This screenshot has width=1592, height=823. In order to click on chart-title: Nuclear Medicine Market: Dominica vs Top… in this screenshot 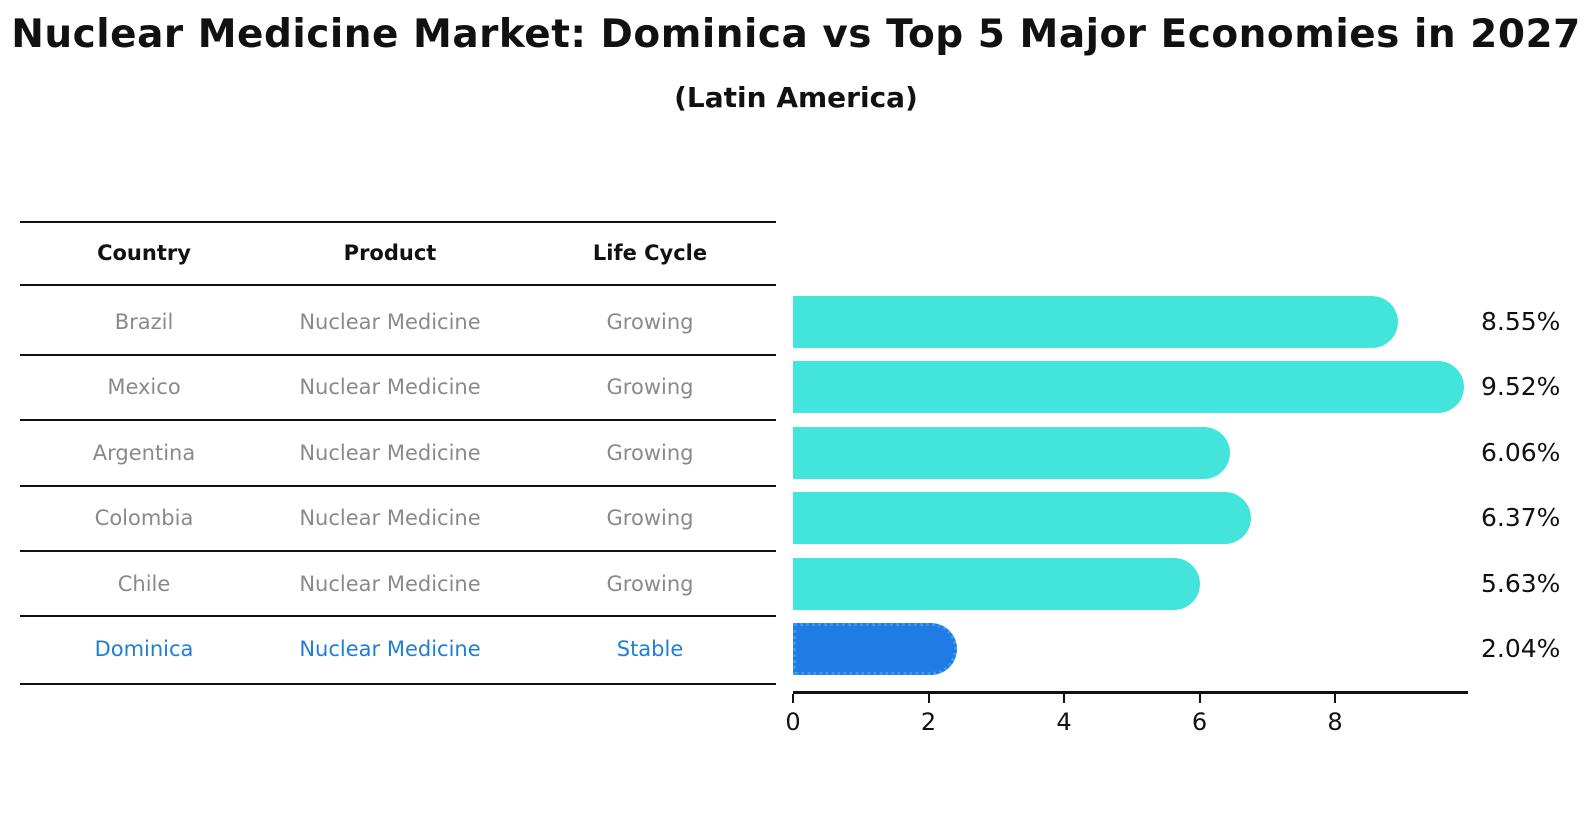, I will do `click(796, 34)`.